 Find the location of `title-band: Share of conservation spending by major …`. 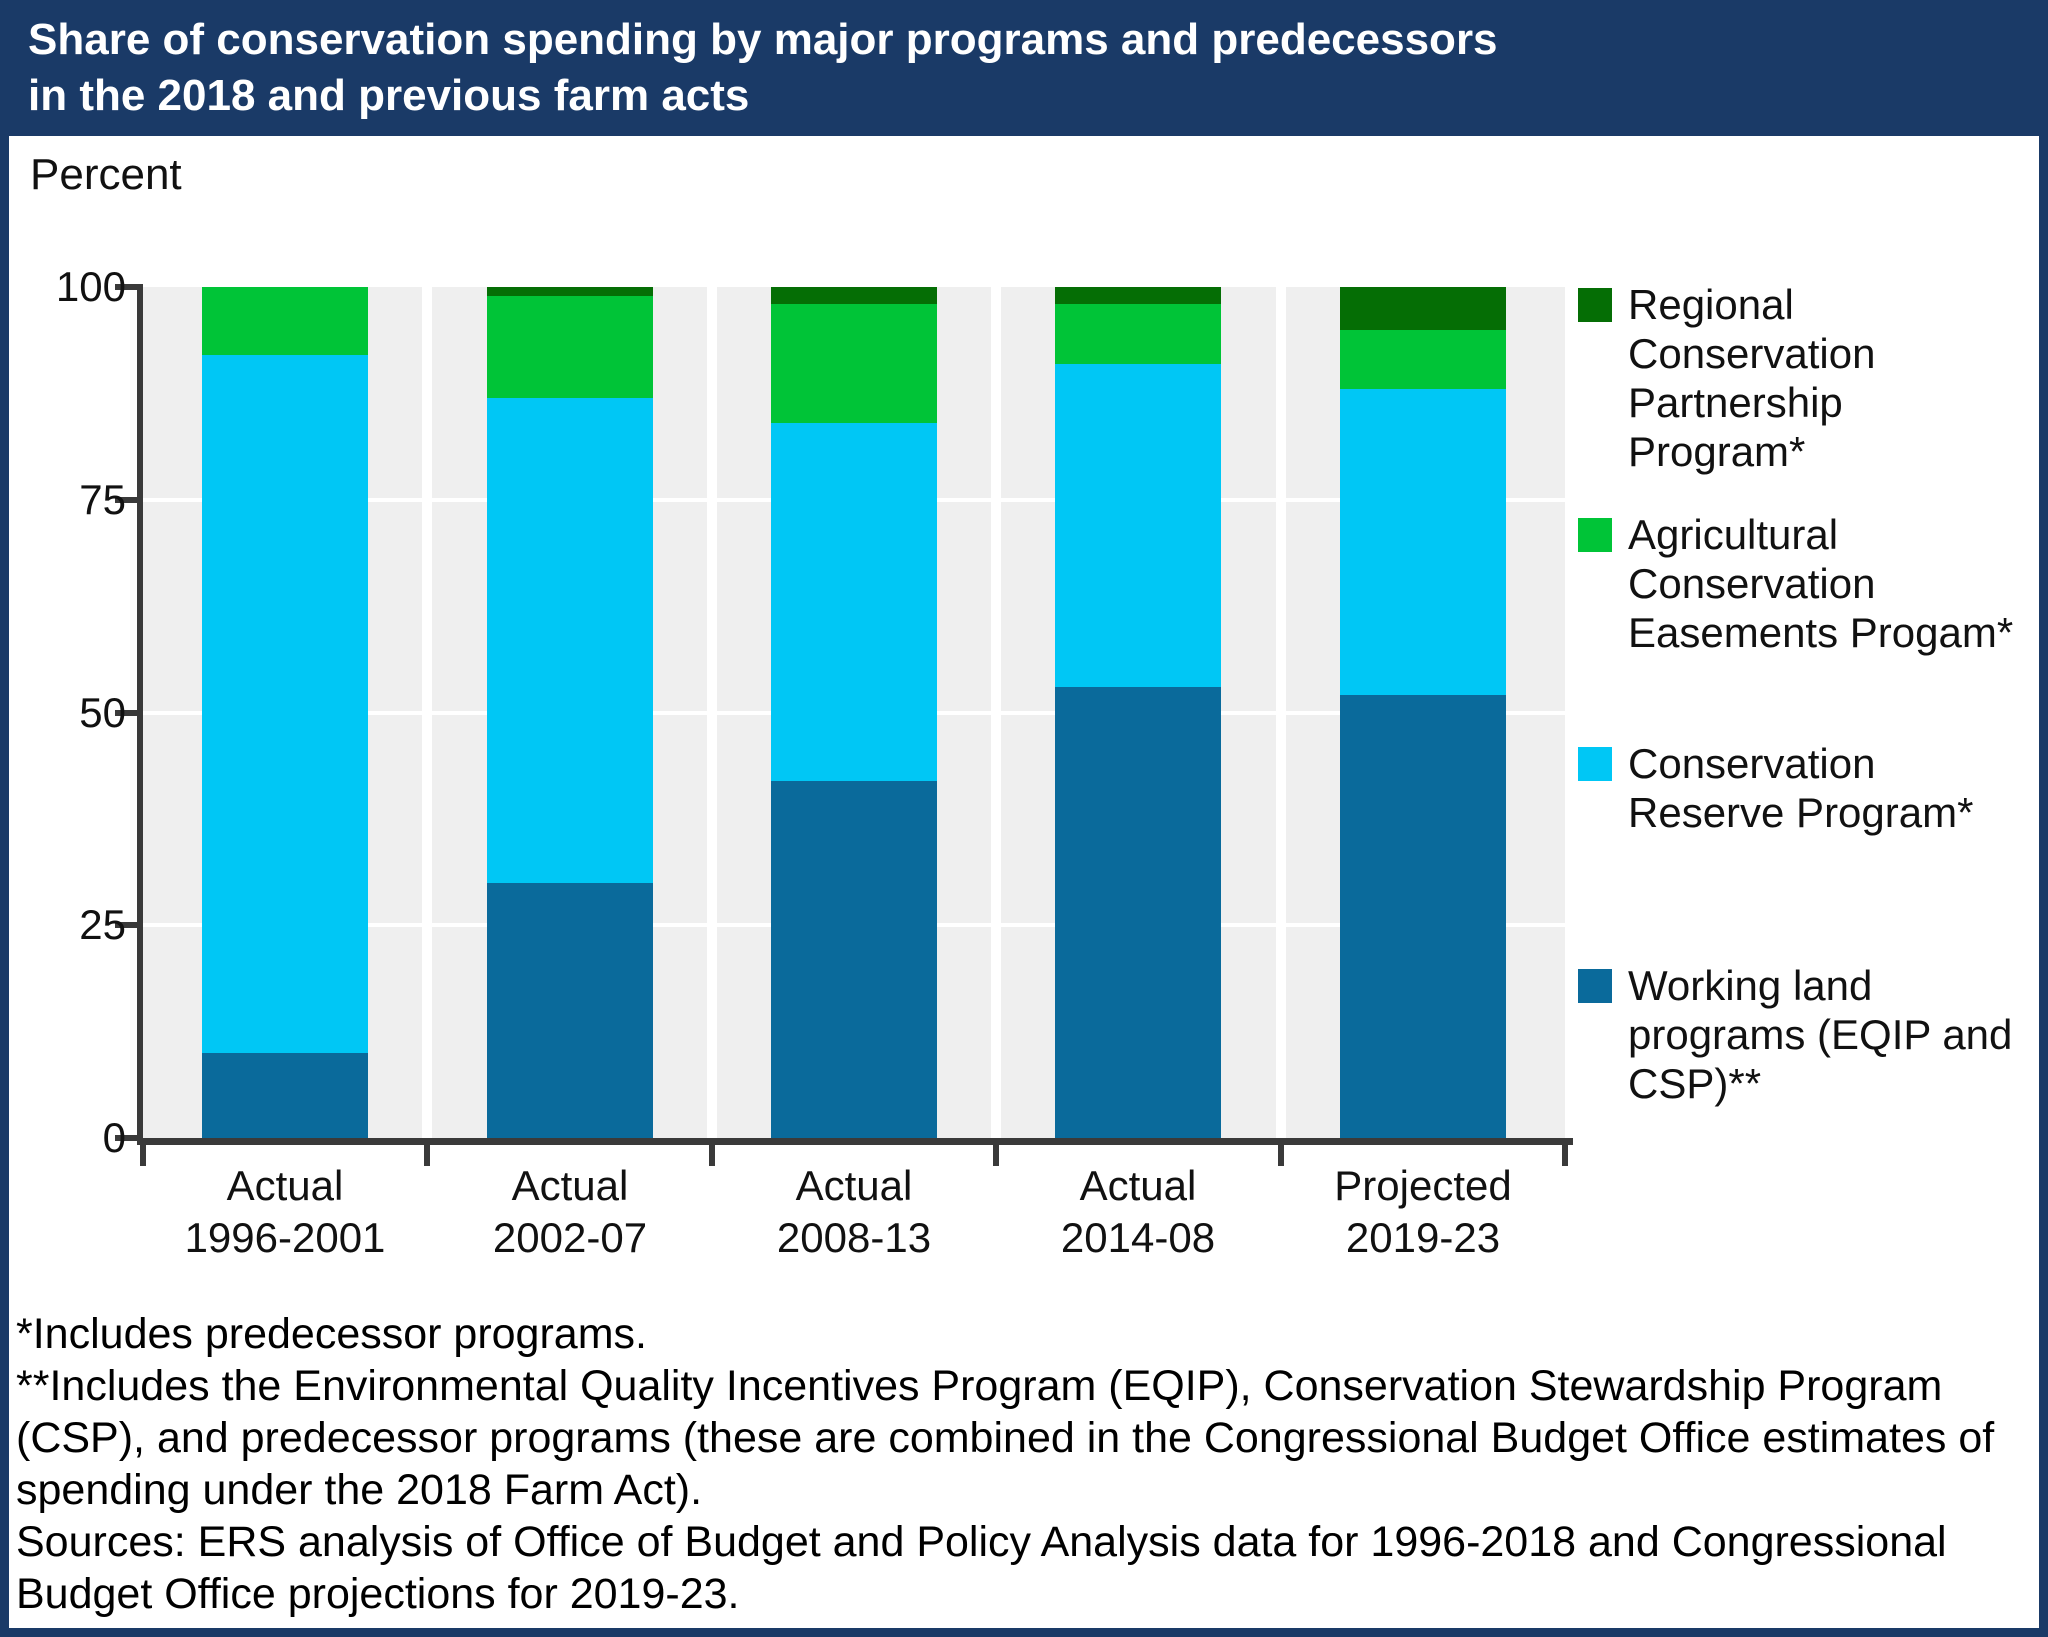

title-band: Share of conservation spending by major … is located at coordinates (1024, 68).